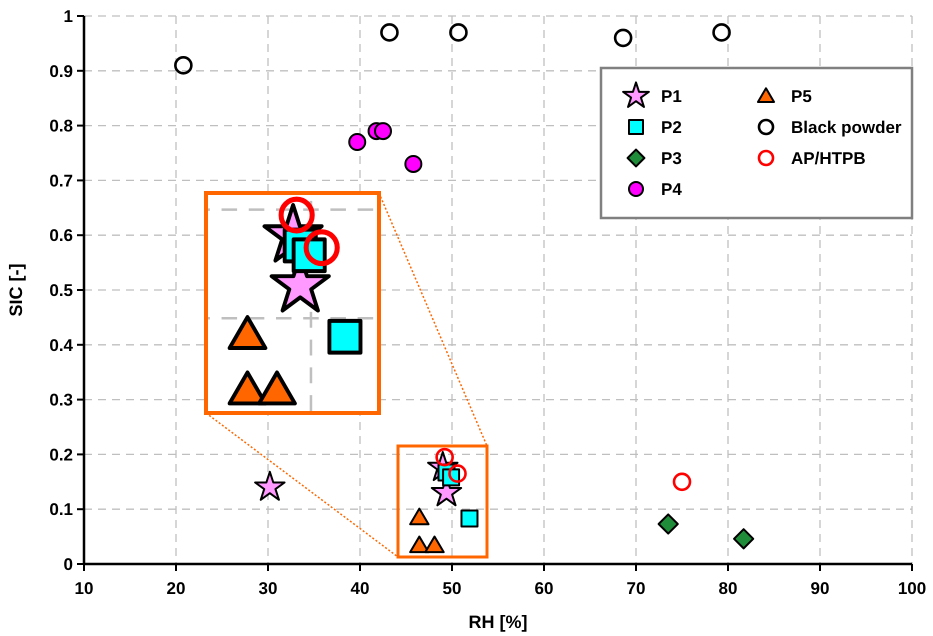 This screenshot has width=933, height=636. What do you see at coordinates (61, 400) in the screenshot?
I see `y-tick-label: 0.3` at bounding box center [61, 400].